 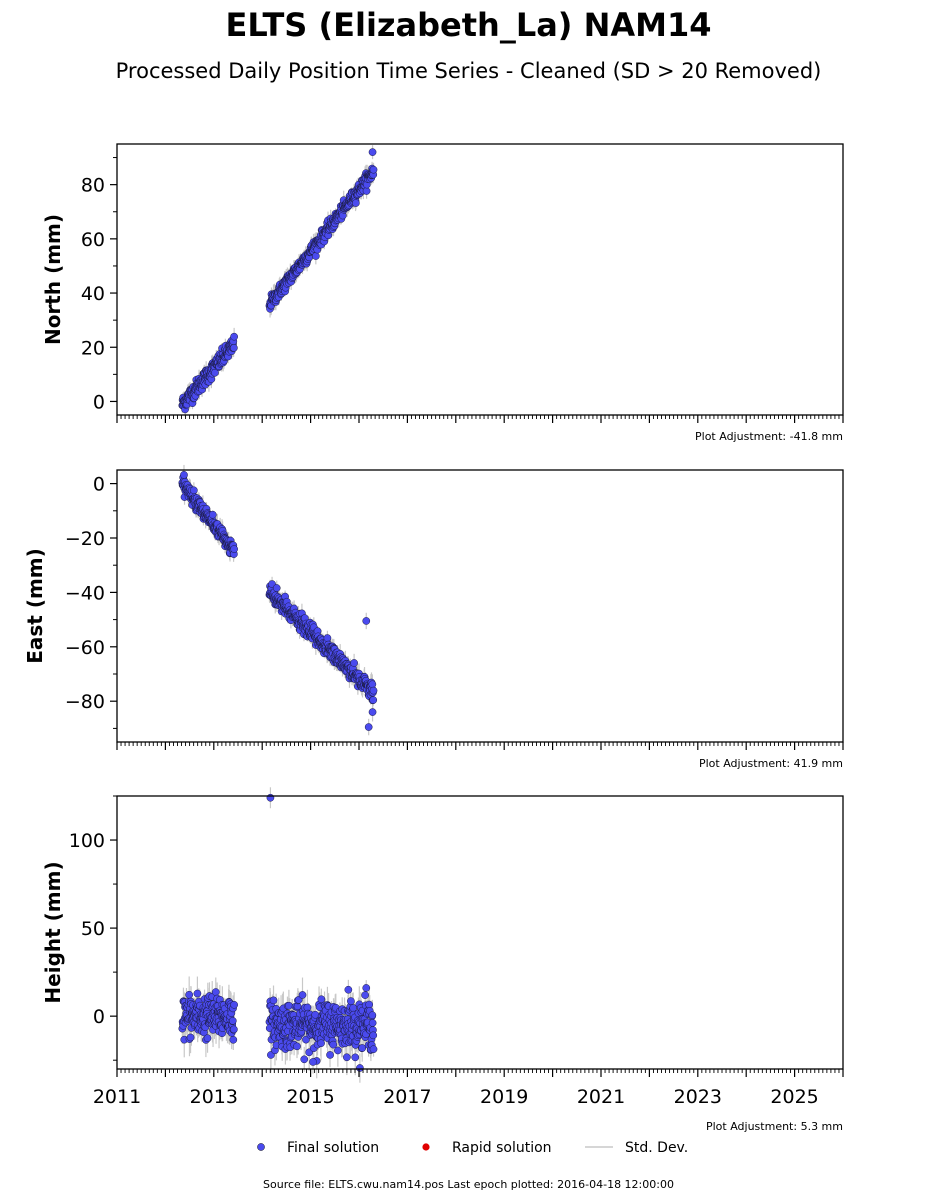 I want to click on legend-std-label: Std. Dev., so click(x=656, y=1148).